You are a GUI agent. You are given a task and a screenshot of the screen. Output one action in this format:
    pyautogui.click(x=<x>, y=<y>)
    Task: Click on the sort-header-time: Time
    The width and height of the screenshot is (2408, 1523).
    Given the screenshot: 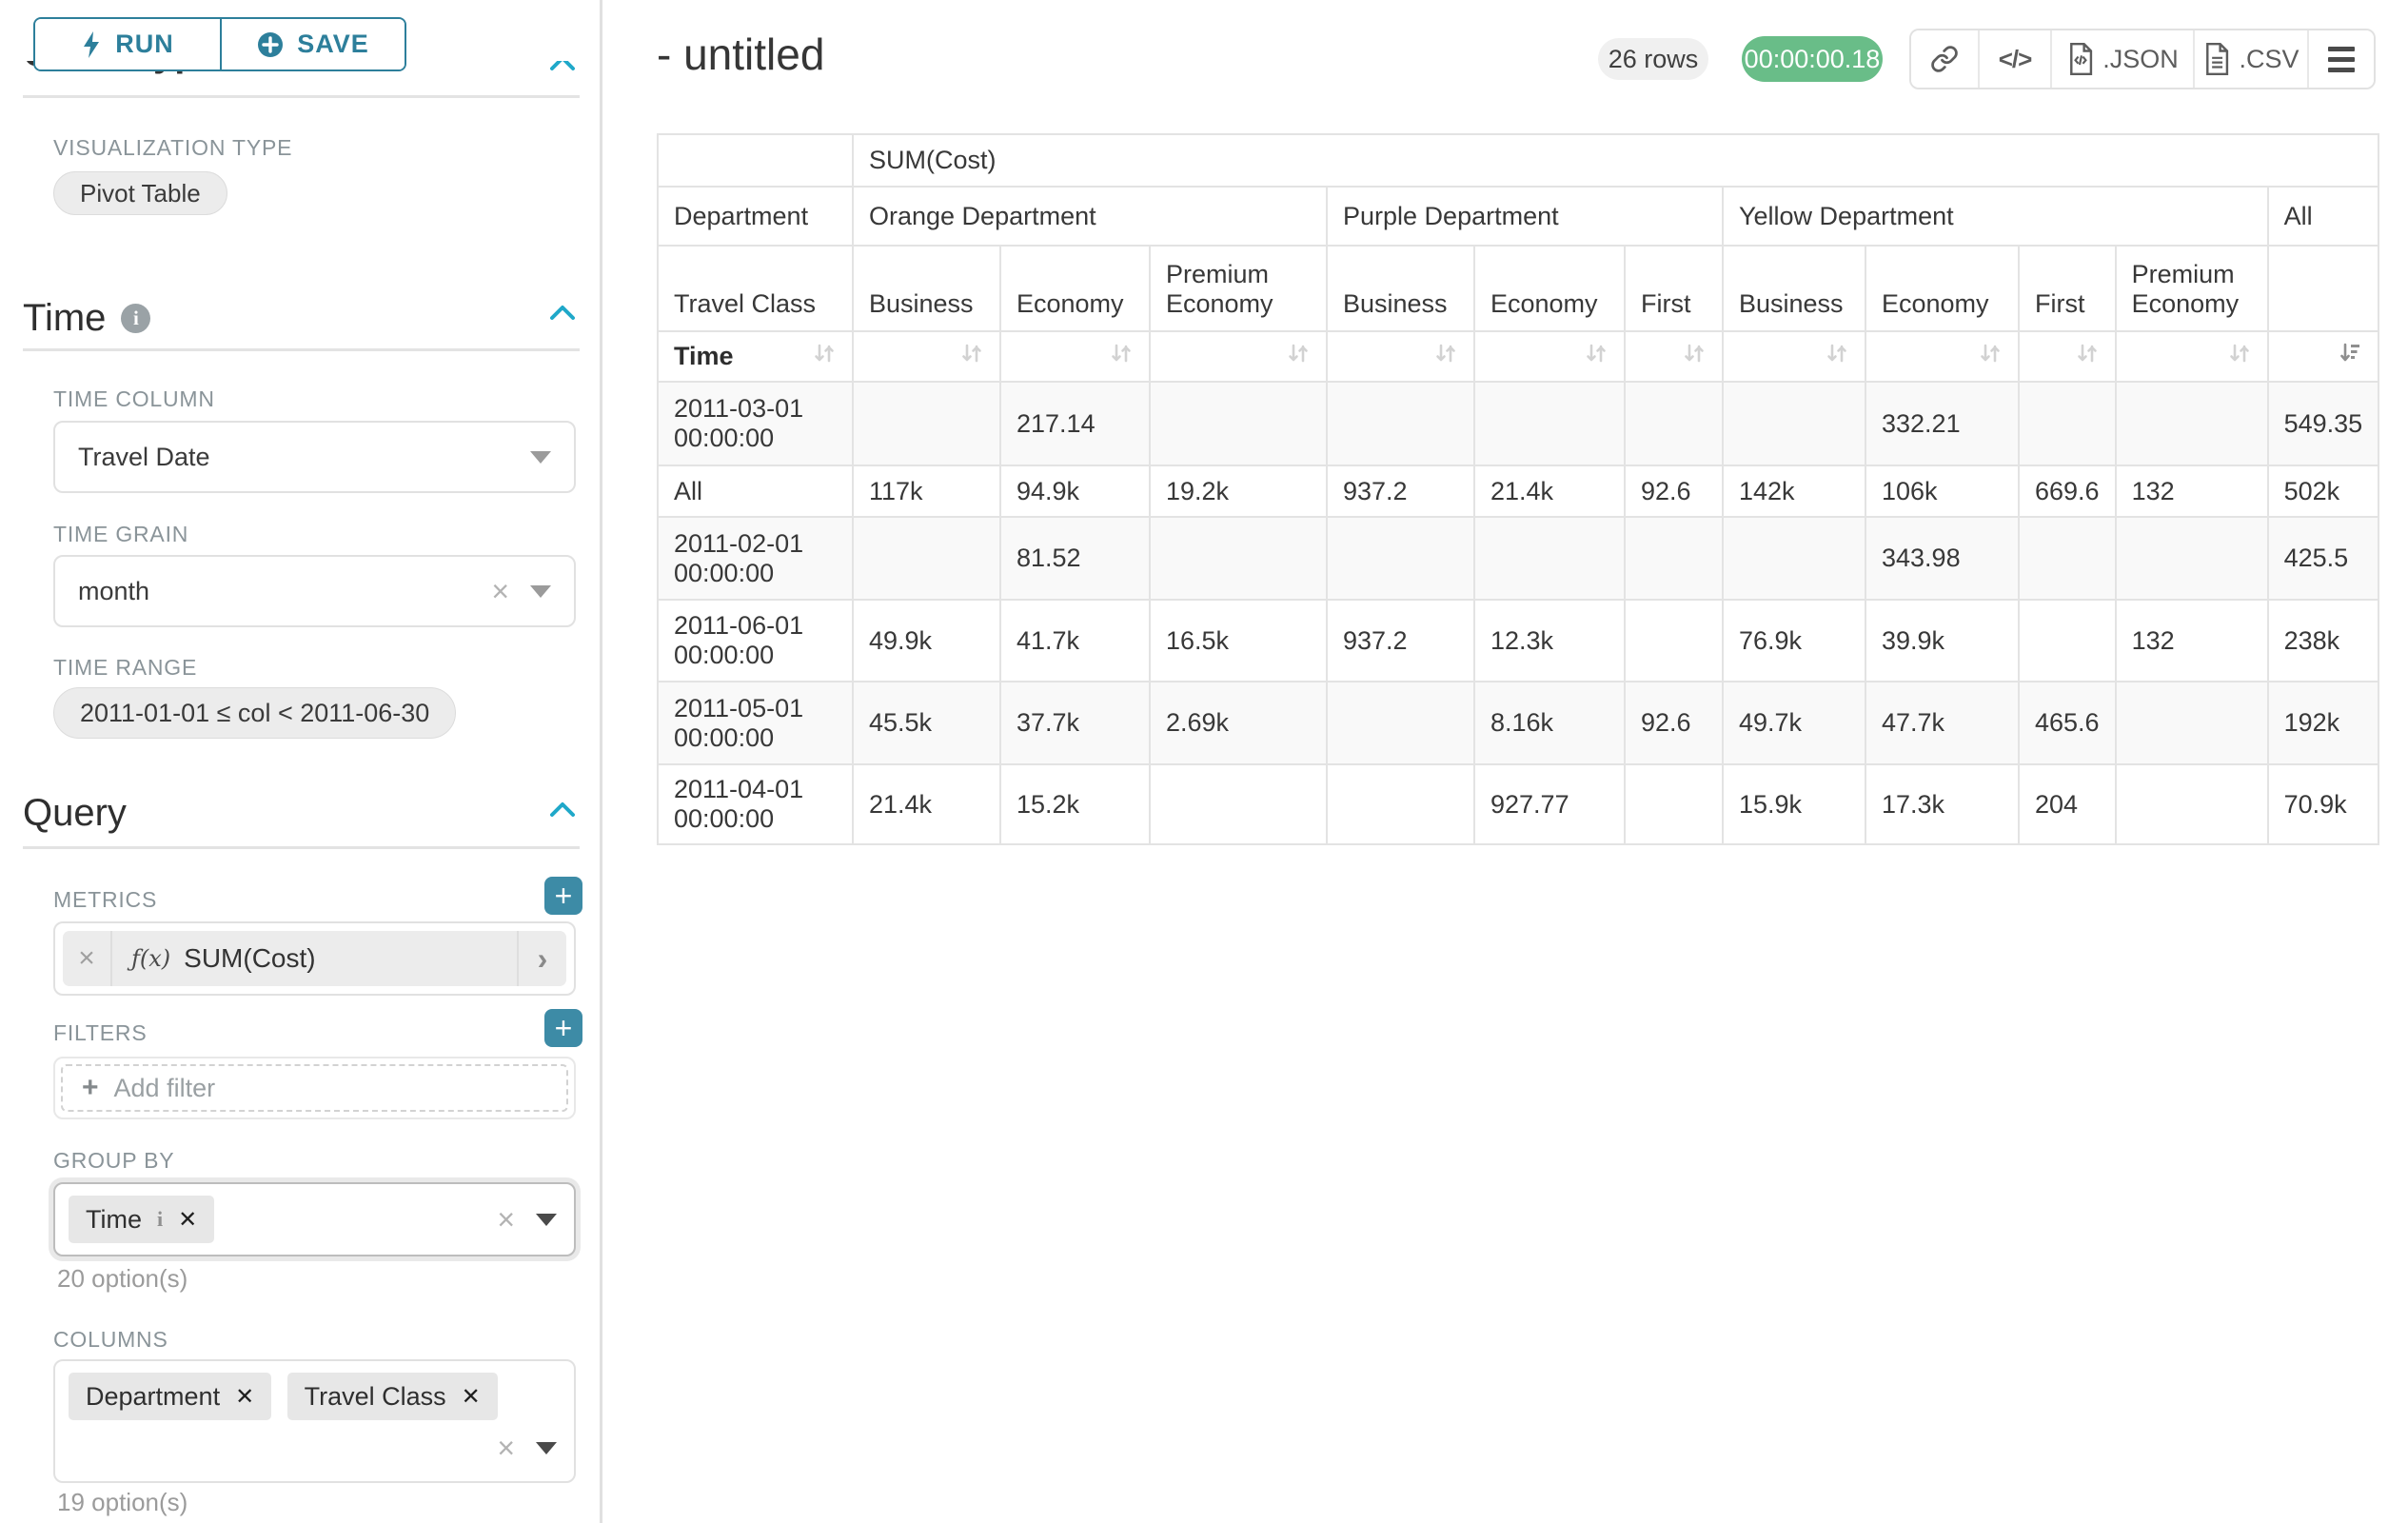 What is the action you would take?
    pyautogui.click(x=755, y=357)
    